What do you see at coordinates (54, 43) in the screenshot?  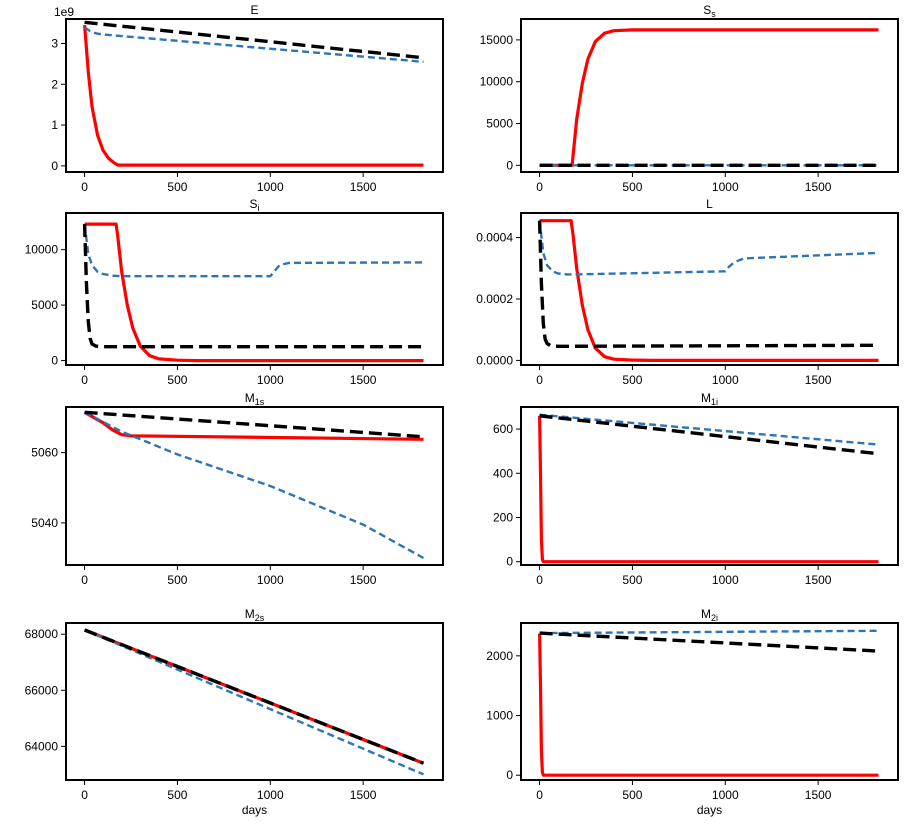 I see `y-tick-label: 3` at bounding box center [54, 43].